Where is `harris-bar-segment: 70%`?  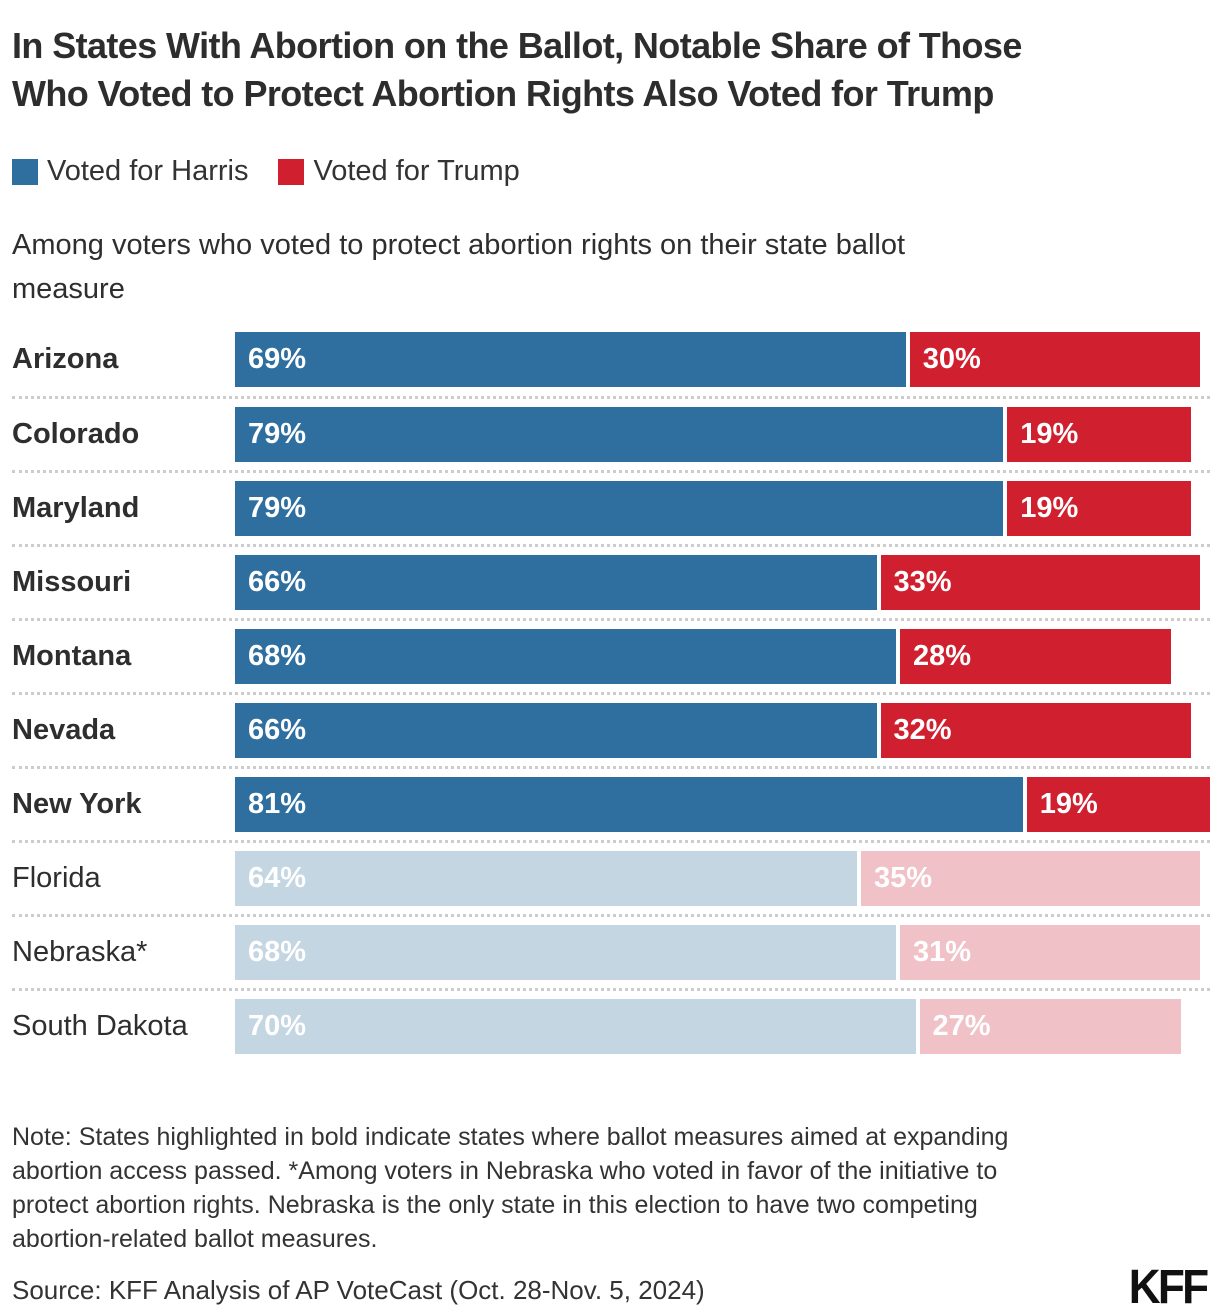
harris-bar-segment: 70% is located at coordinates (575, 1026).